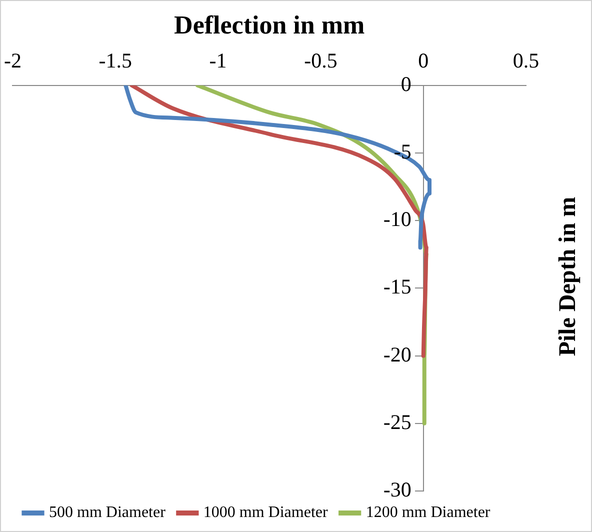 This screenshot has width=592, height=532. Describe the element at coordinates (107, 513) in the screenshot. I see `legend-label: 500 mm Diameter` at that location.